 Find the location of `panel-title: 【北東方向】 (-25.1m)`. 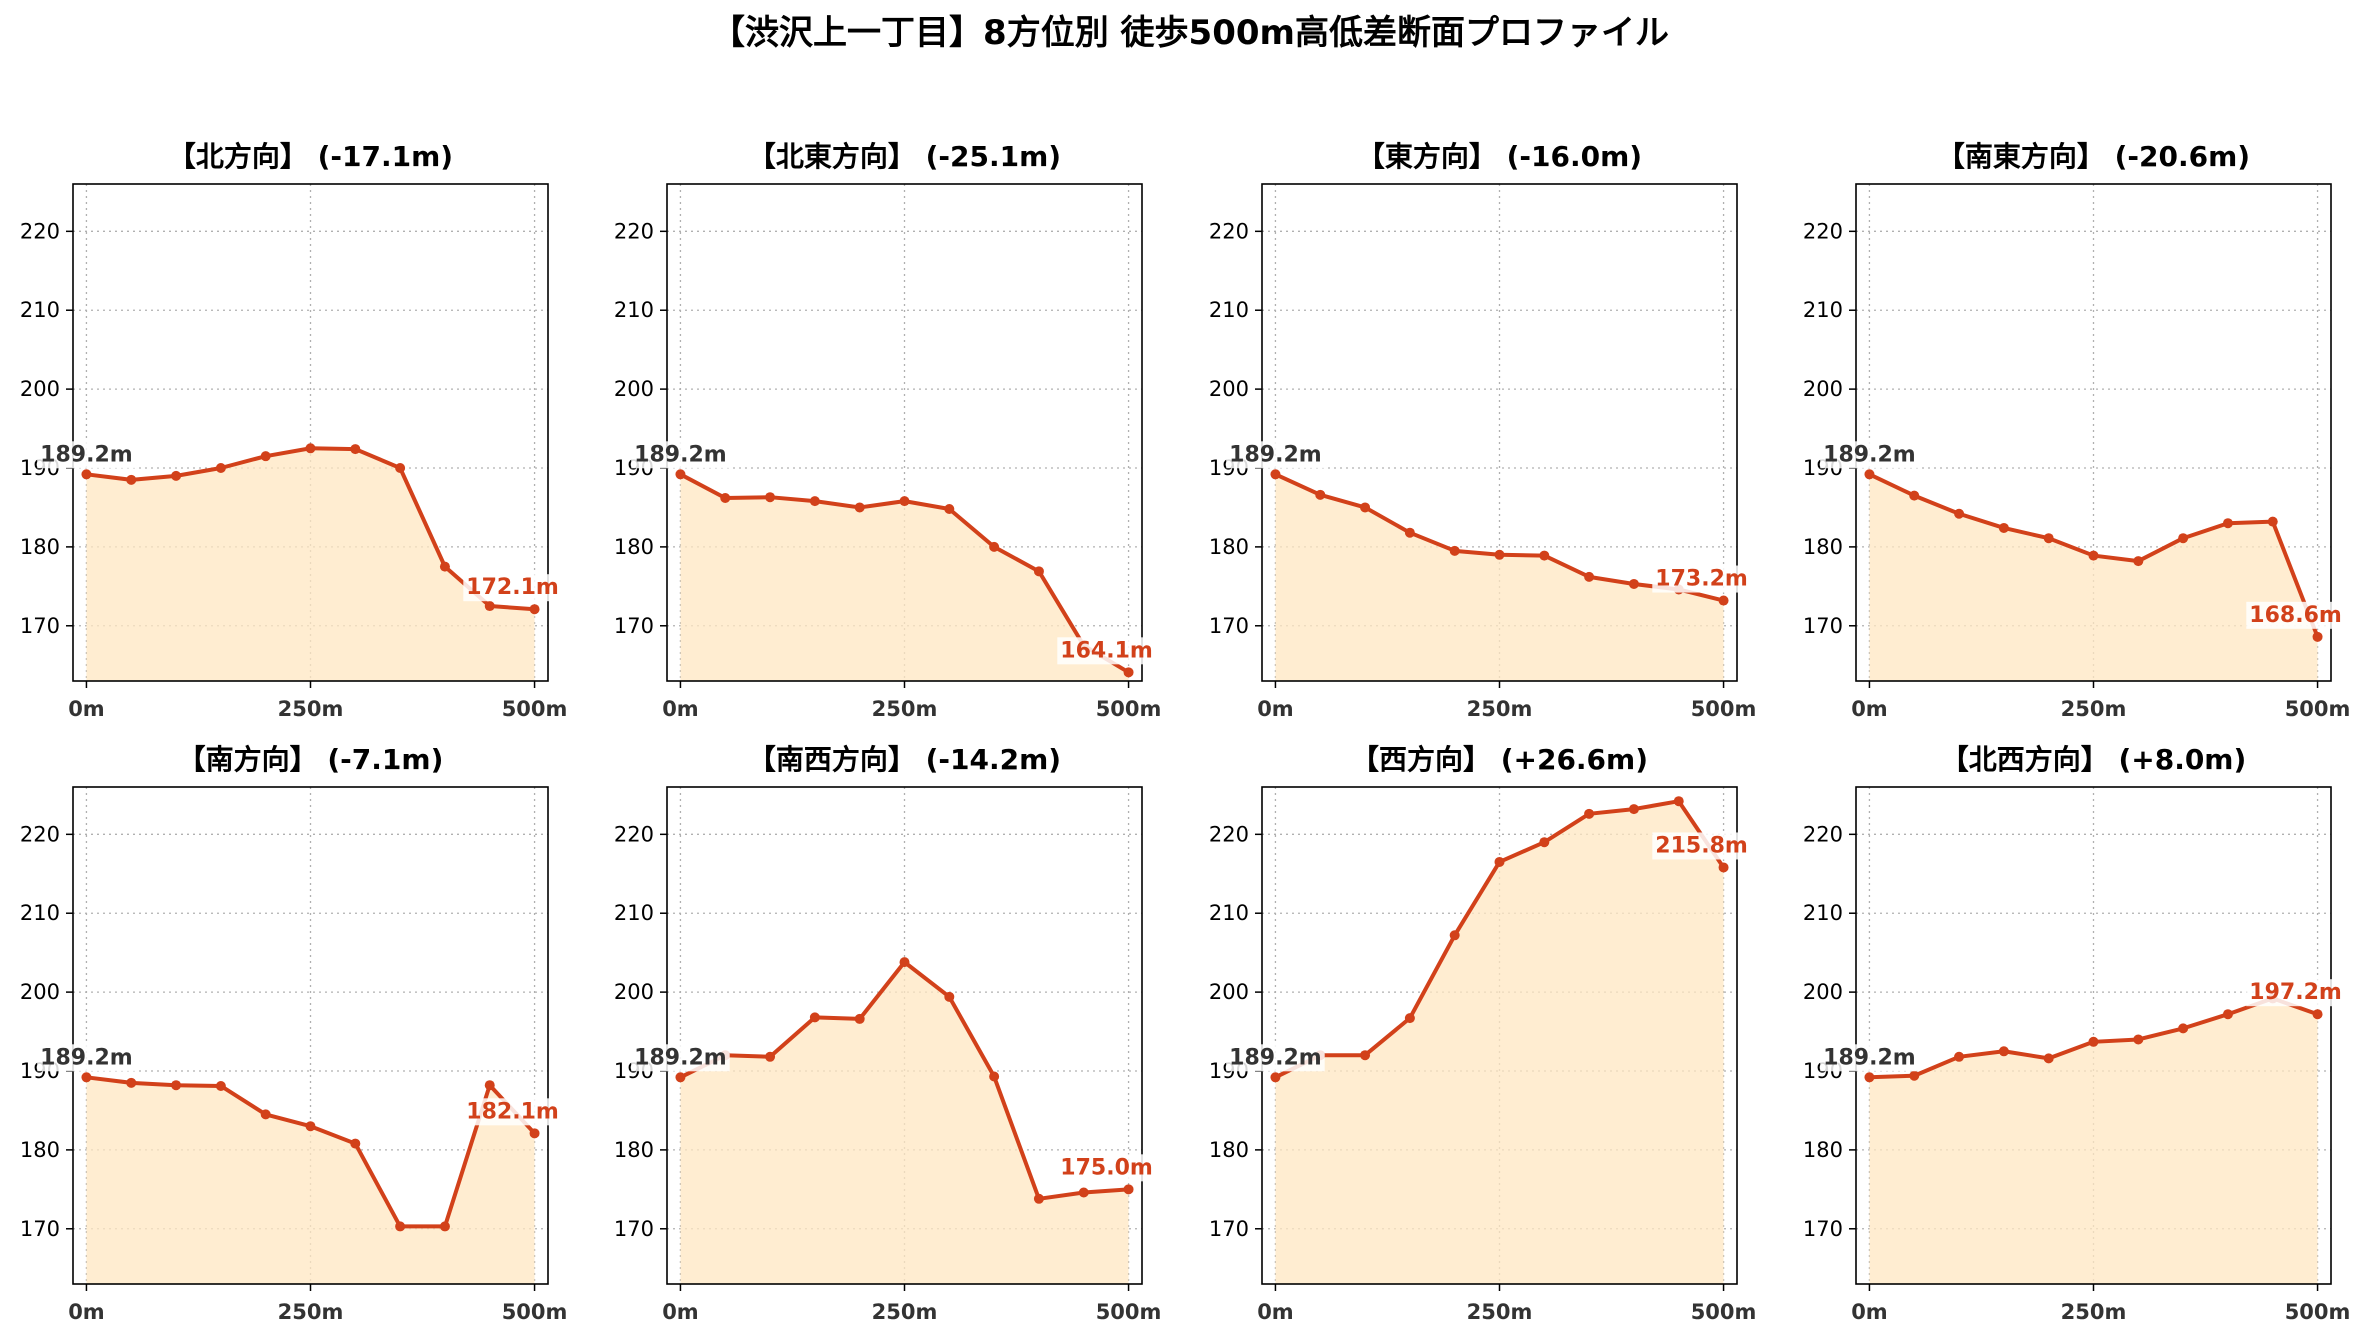

panel-title: 【北東方向】 (-25.1m) is located at coordinates (904, 156).